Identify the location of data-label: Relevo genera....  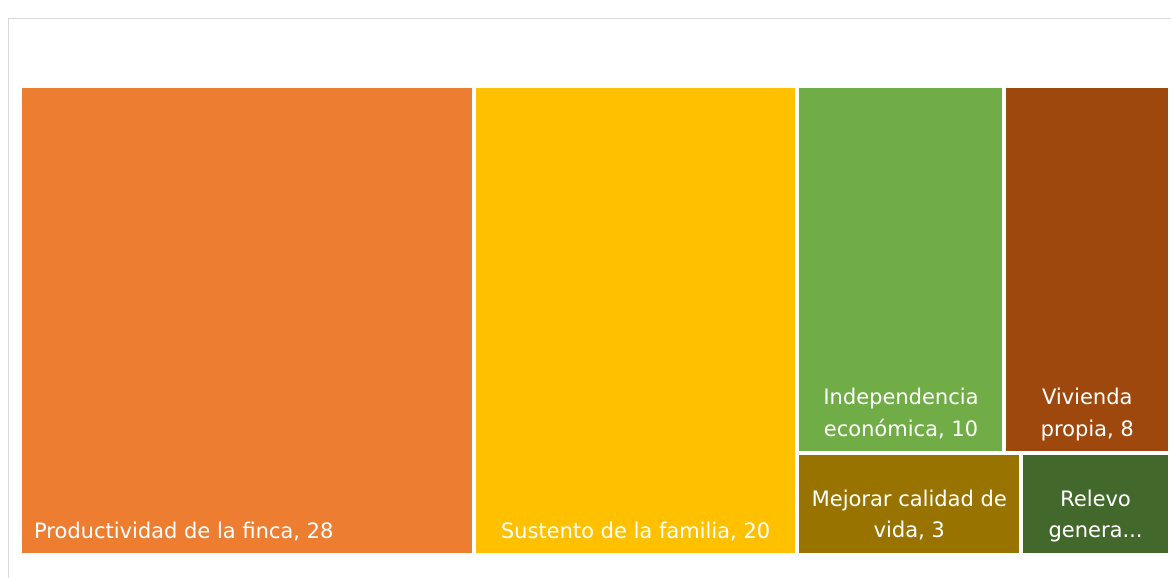
(1095, 514).